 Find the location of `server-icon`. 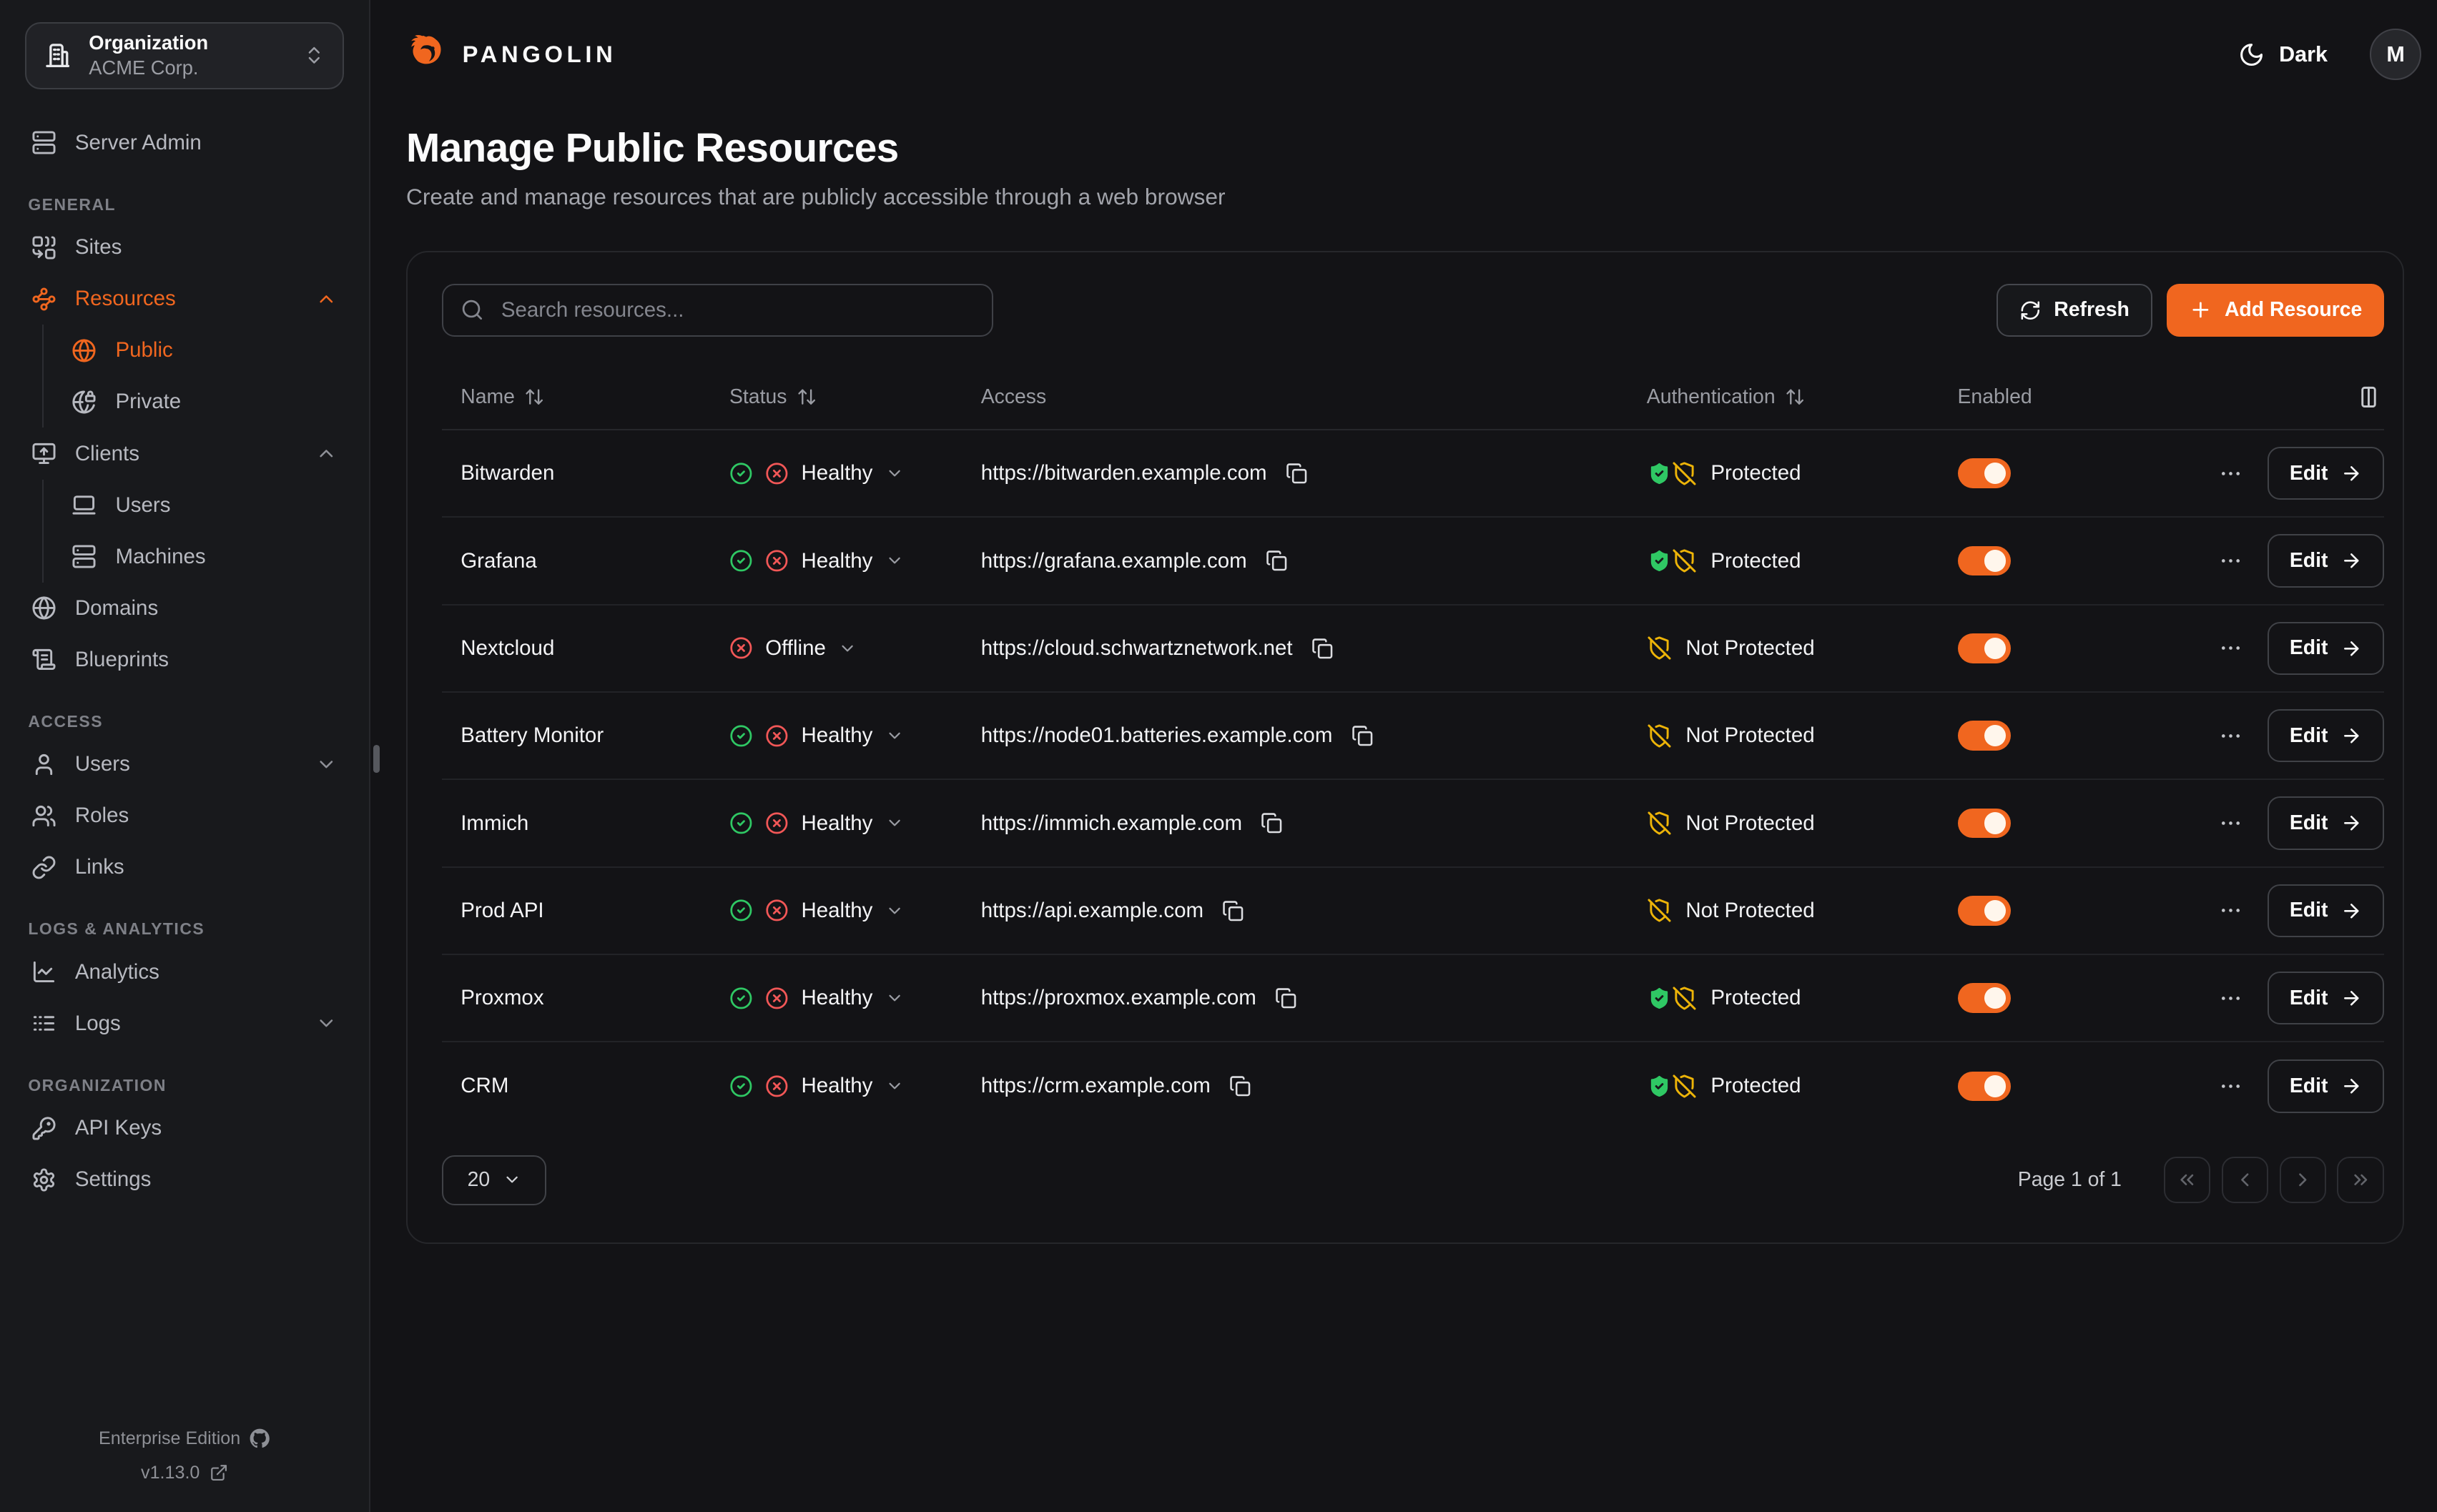

server-icon is located at coordinates (44, 142).